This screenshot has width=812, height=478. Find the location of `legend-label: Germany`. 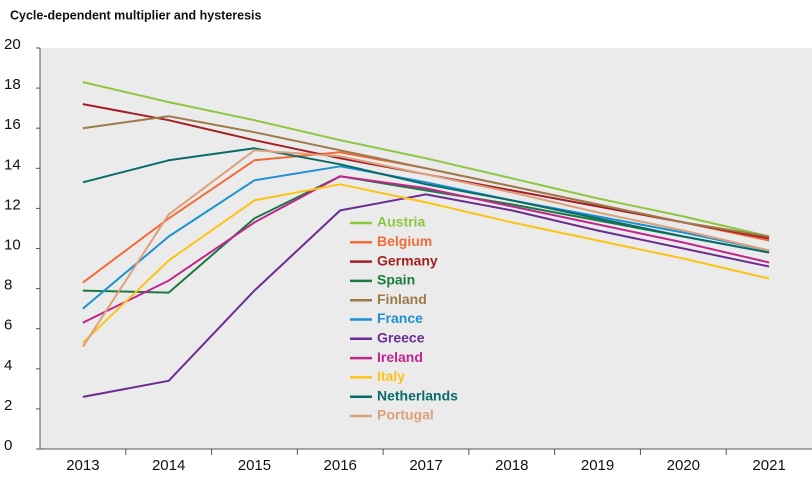

legend-label: Germany is located at coordinates (407, 260).